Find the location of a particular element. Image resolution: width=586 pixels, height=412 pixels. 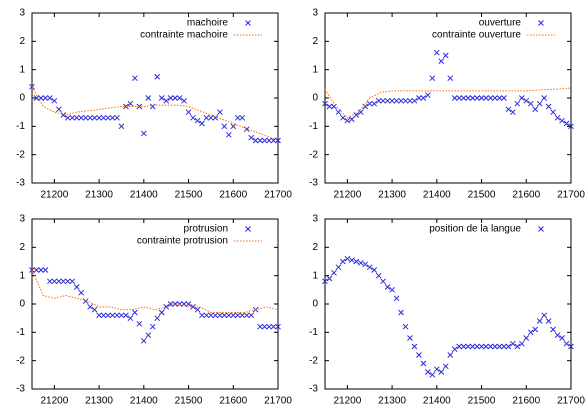

data-line is located at coordinates (448, 103).